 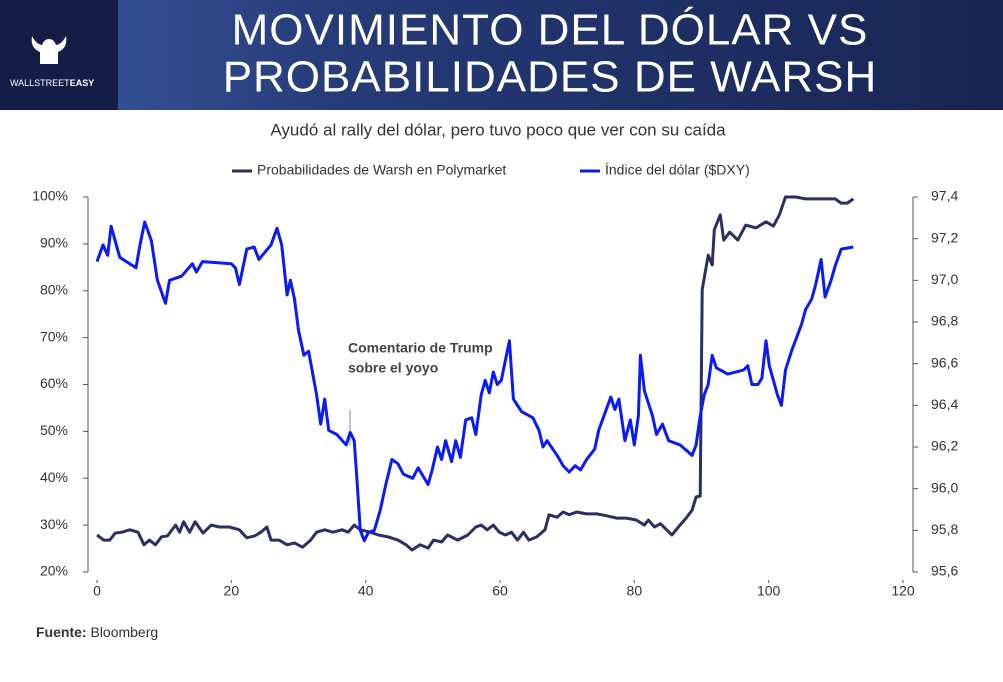 I want to click on source: Fuente: Bloomberg, so click(x=97, y=632).